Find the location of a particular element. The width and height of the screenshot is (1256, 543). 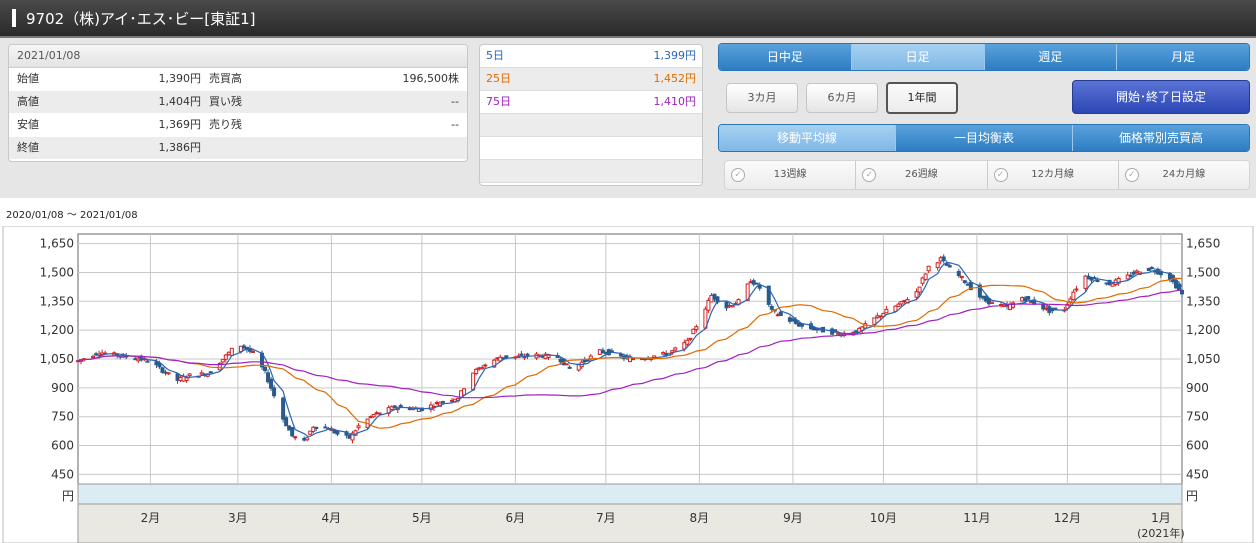

price-label: 始値 is located at coordinates (28, 78).